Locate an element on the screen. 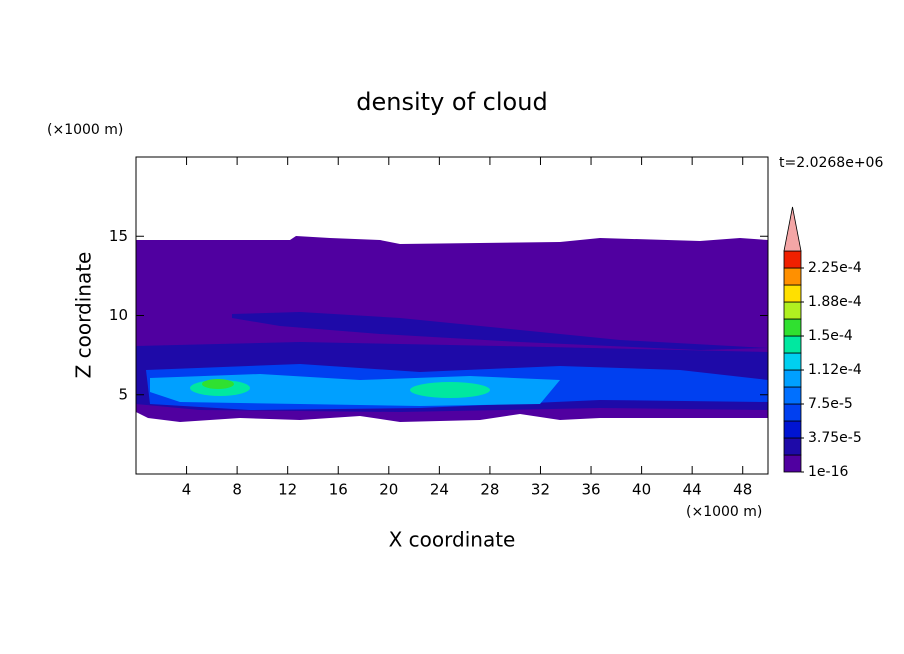  chart-title: density of cloud is located at coordinates (451, 102).